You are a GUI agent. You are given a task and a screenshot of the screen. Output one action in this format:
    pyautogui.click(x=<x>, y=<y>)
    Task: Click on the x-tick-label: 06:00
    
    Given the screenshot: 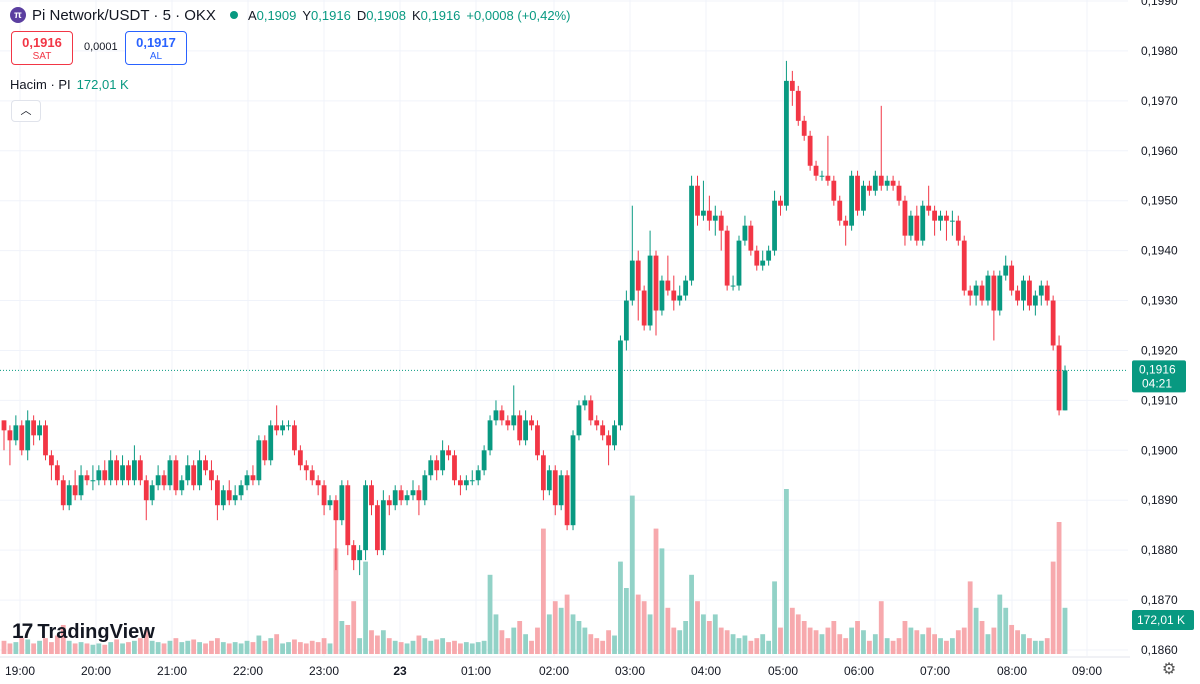 What is the action you would take?
    pyautogui.click(x=859, y=671)
    